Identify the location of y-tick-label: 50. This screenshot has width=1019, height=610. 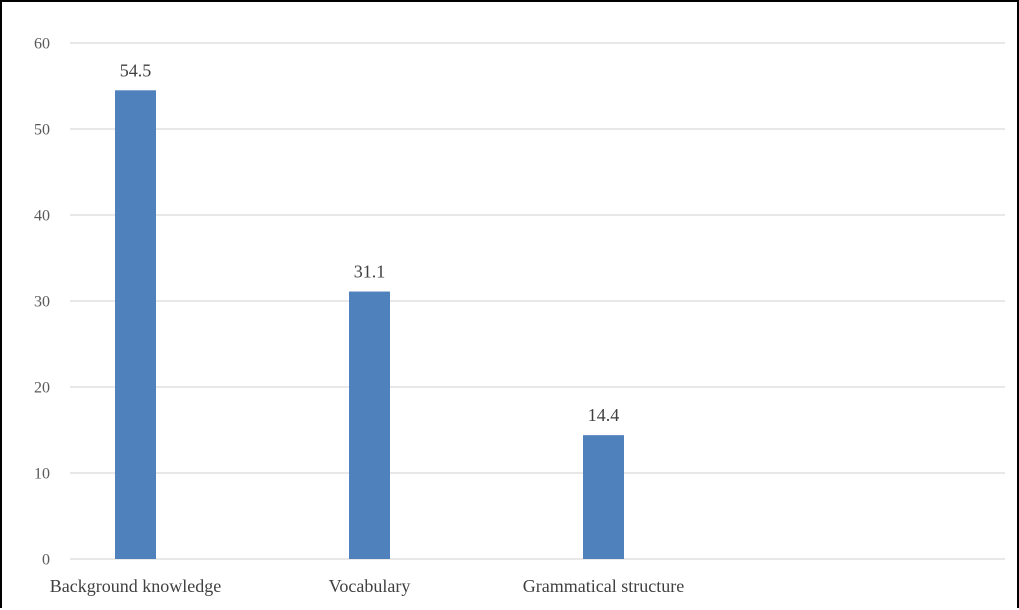
(42, 130).